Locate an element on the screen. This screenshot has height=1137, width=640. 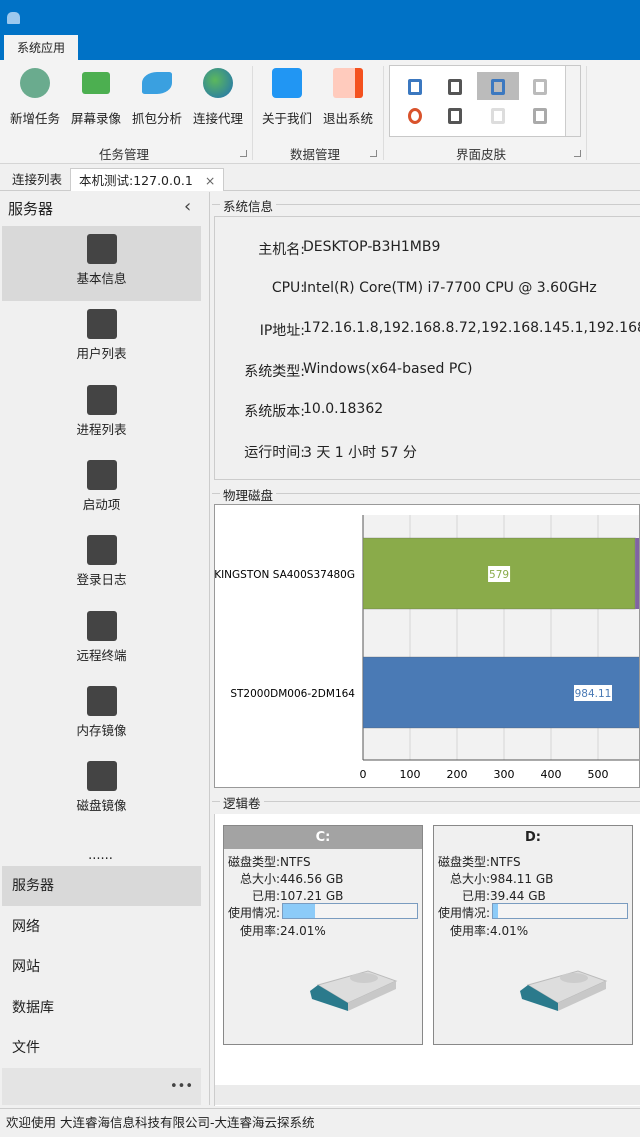
tab-label: 本机测试:127.0.0.1 is located at coordinates (136, 180).